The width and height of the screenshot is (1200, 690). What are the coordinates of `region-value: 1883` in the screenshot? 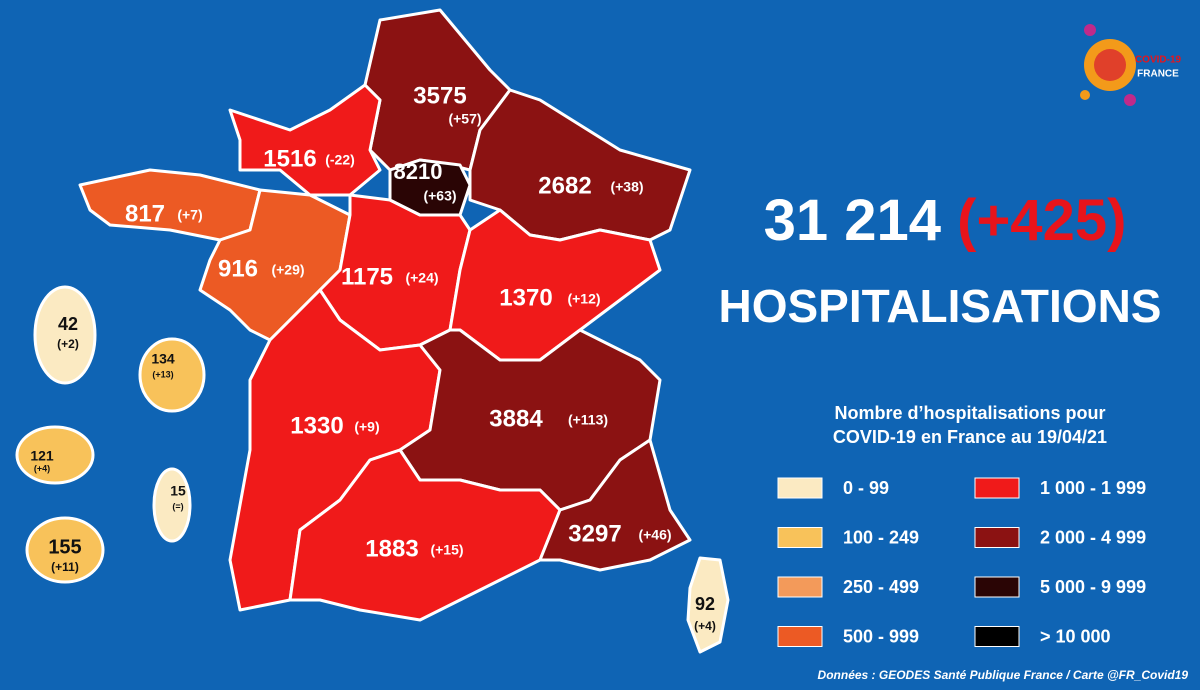 It's located at (391, 548).